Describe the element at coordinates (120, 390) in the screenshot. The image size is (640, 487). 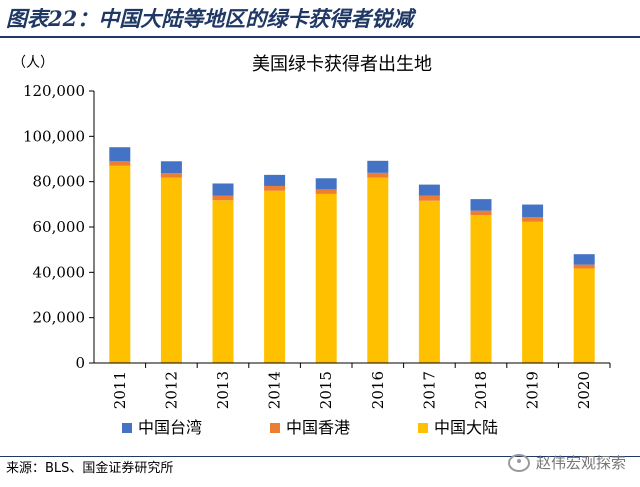
I see `x-tick-label: 2011` at that location.